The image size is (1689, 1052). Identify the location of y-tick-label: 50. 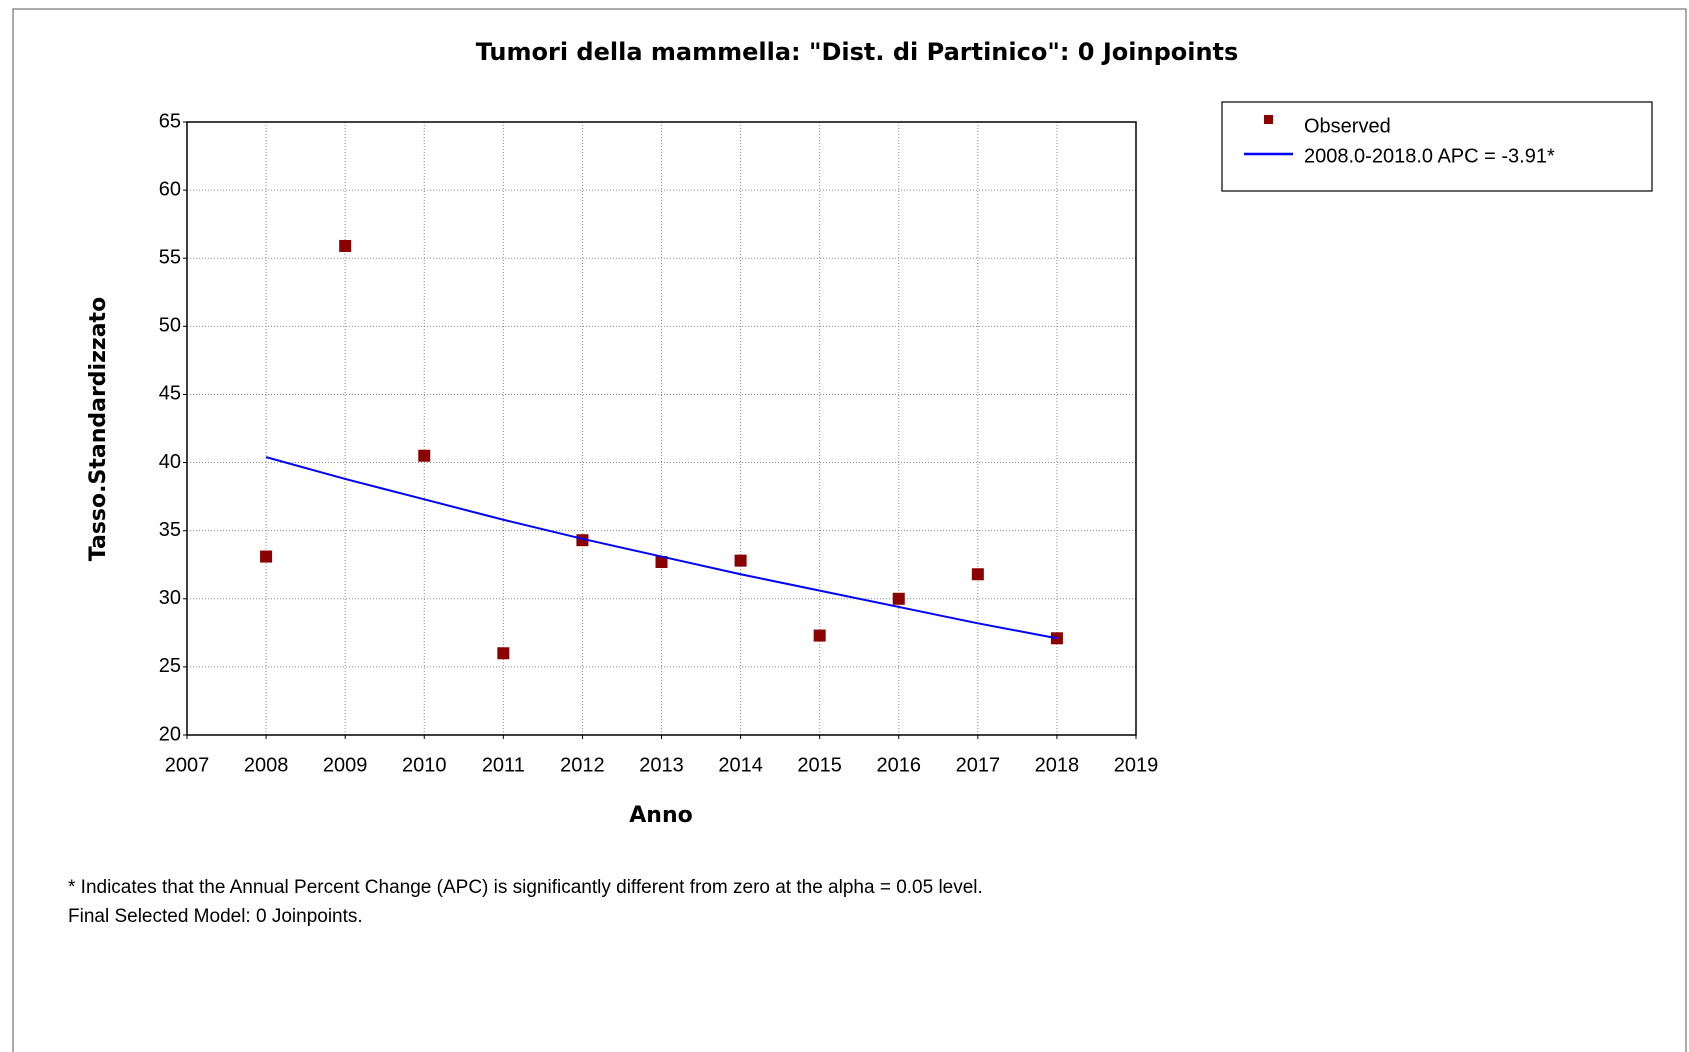
(170, 326).